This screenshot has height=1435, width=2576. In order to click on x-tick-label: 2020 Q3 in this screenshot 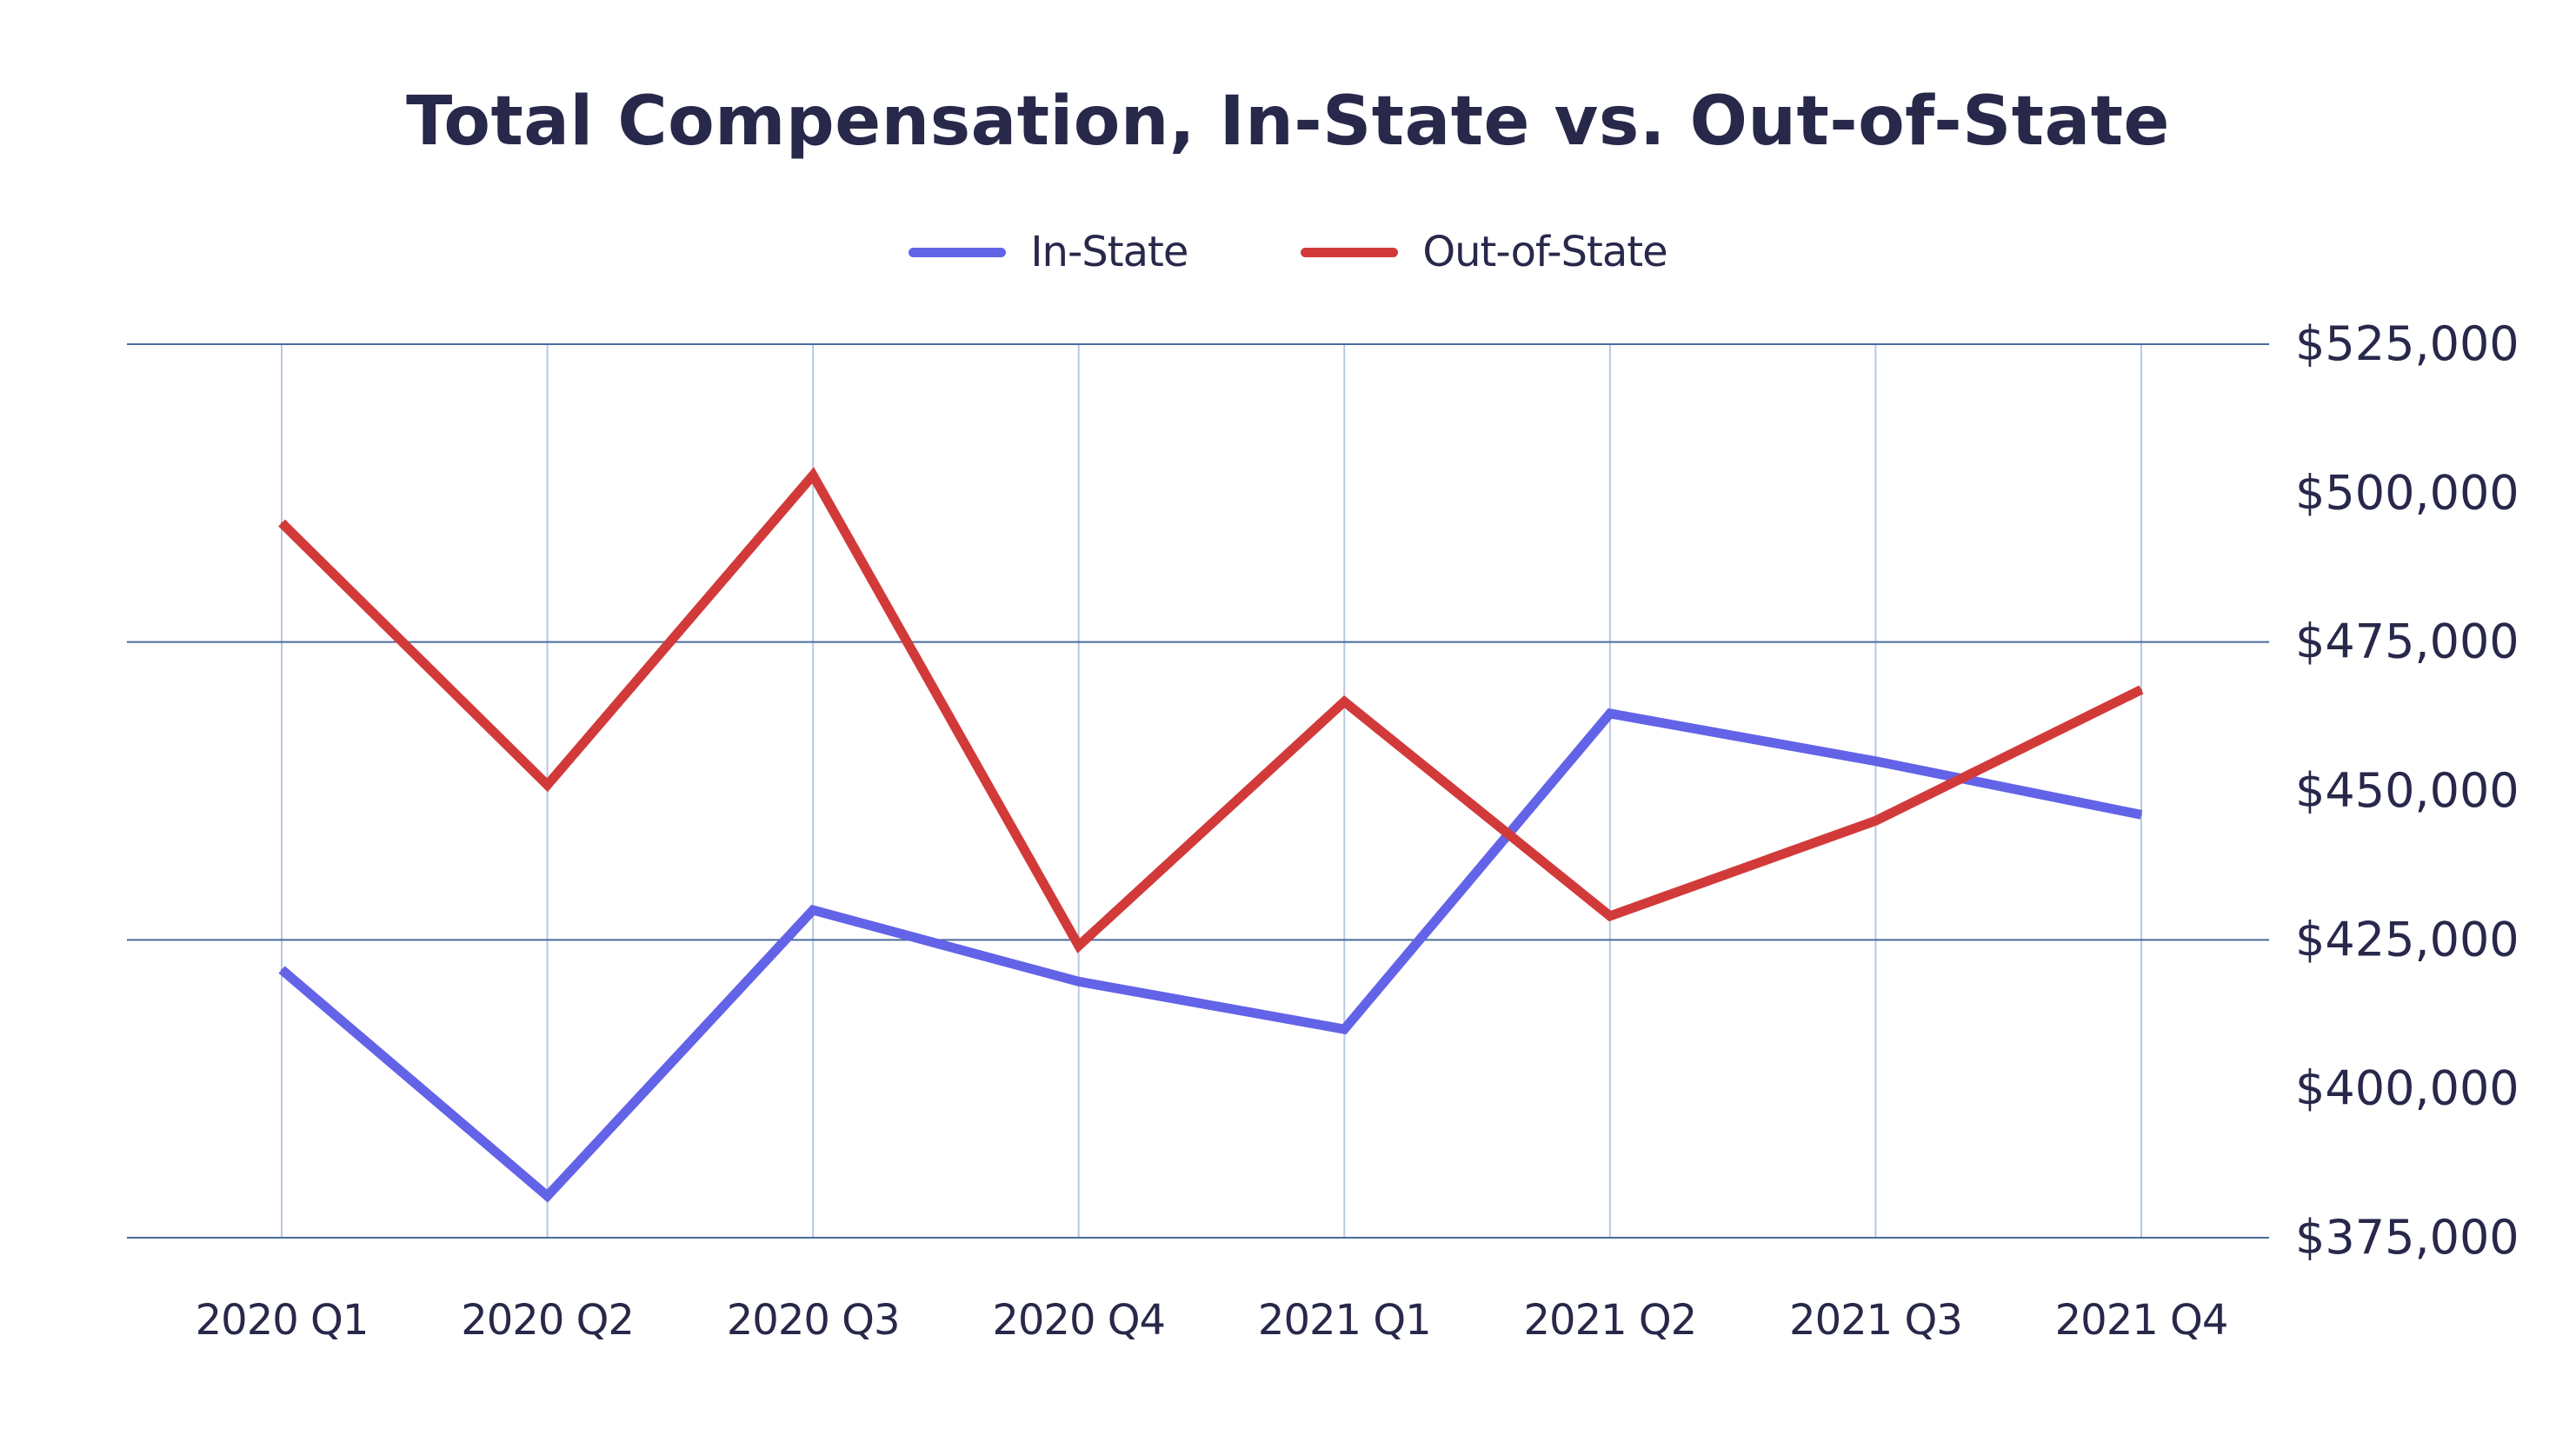, I will do `click(813, 1321)`.